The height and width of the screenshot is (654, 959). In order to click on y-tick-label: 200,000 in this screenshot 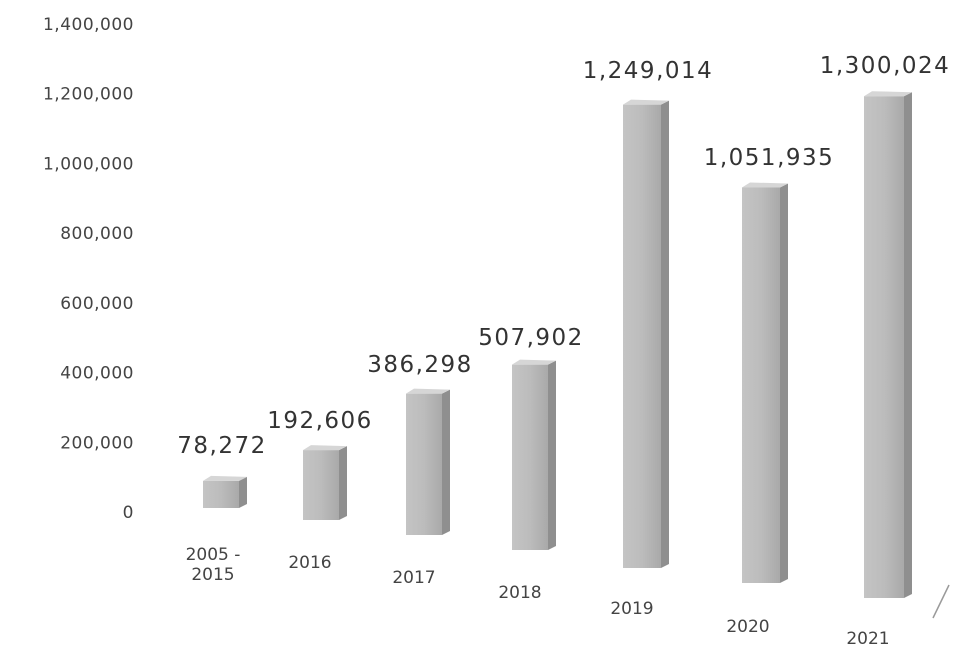, I will do `click(97, 443)`.